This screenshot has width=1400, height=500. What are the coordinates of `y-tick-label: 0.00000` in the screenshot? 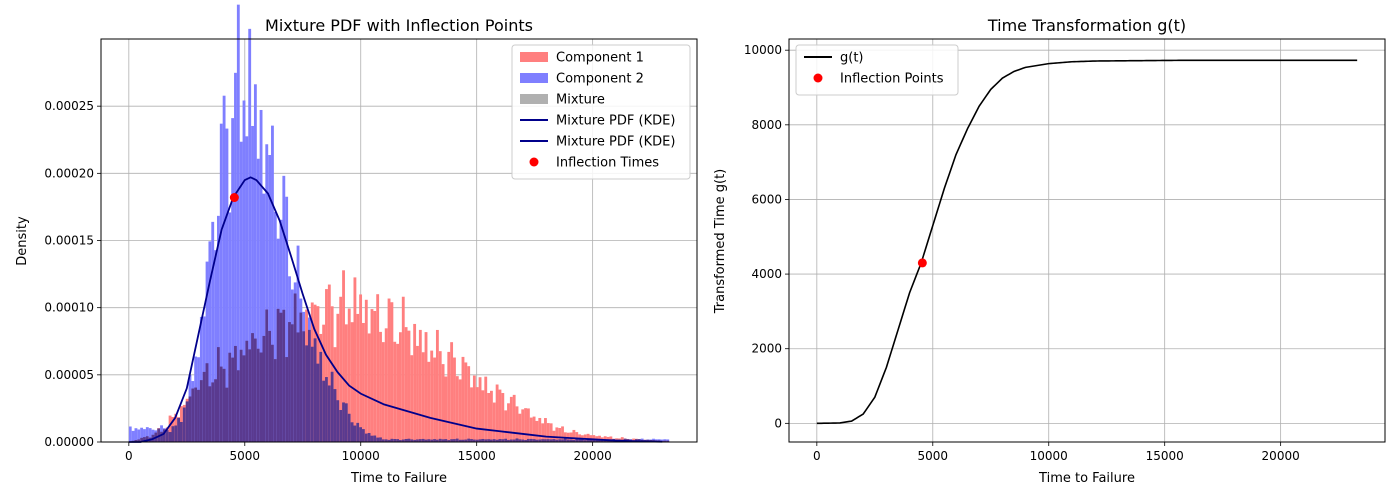 It's located at (69, 442).